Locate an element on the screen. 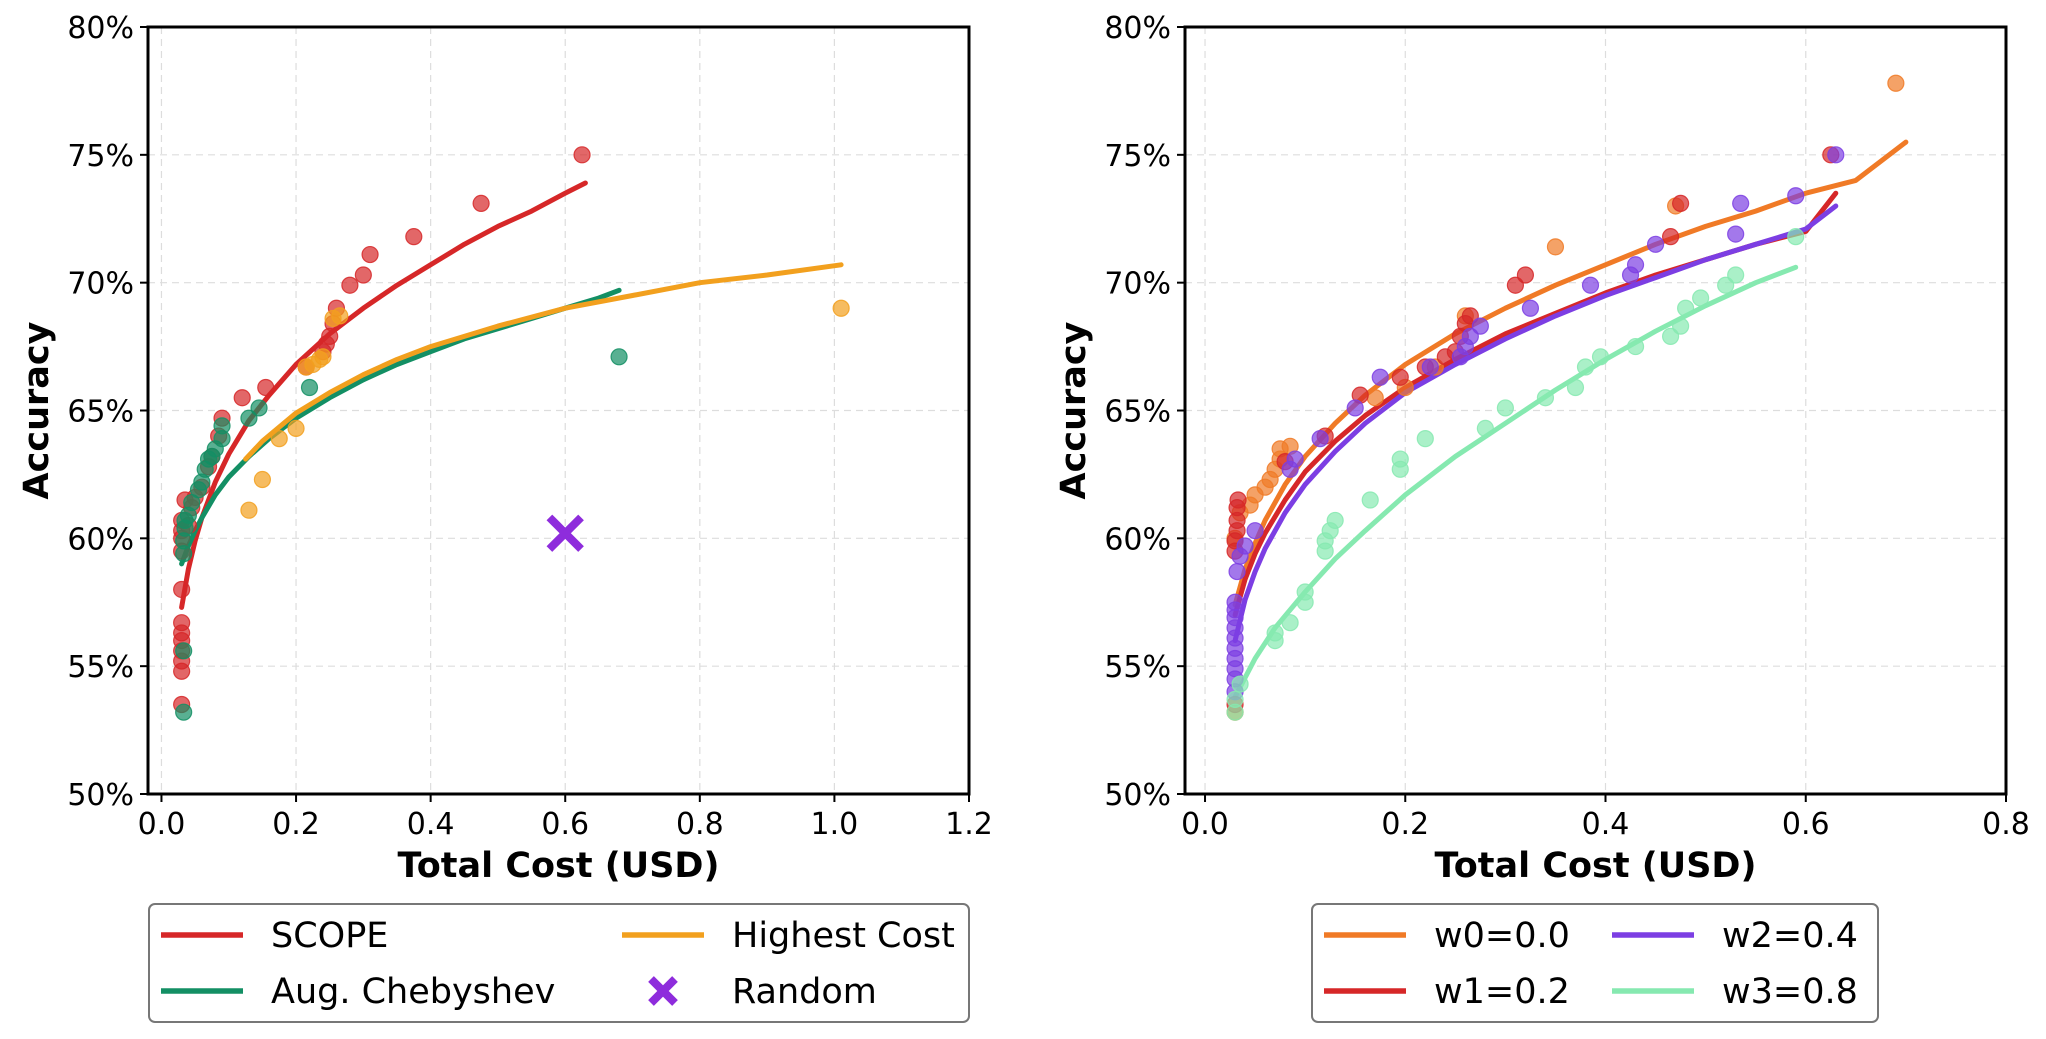 This screenshot has height=1039, width=2046. y-tick-label: 80% is located at coordinates (100, 28).